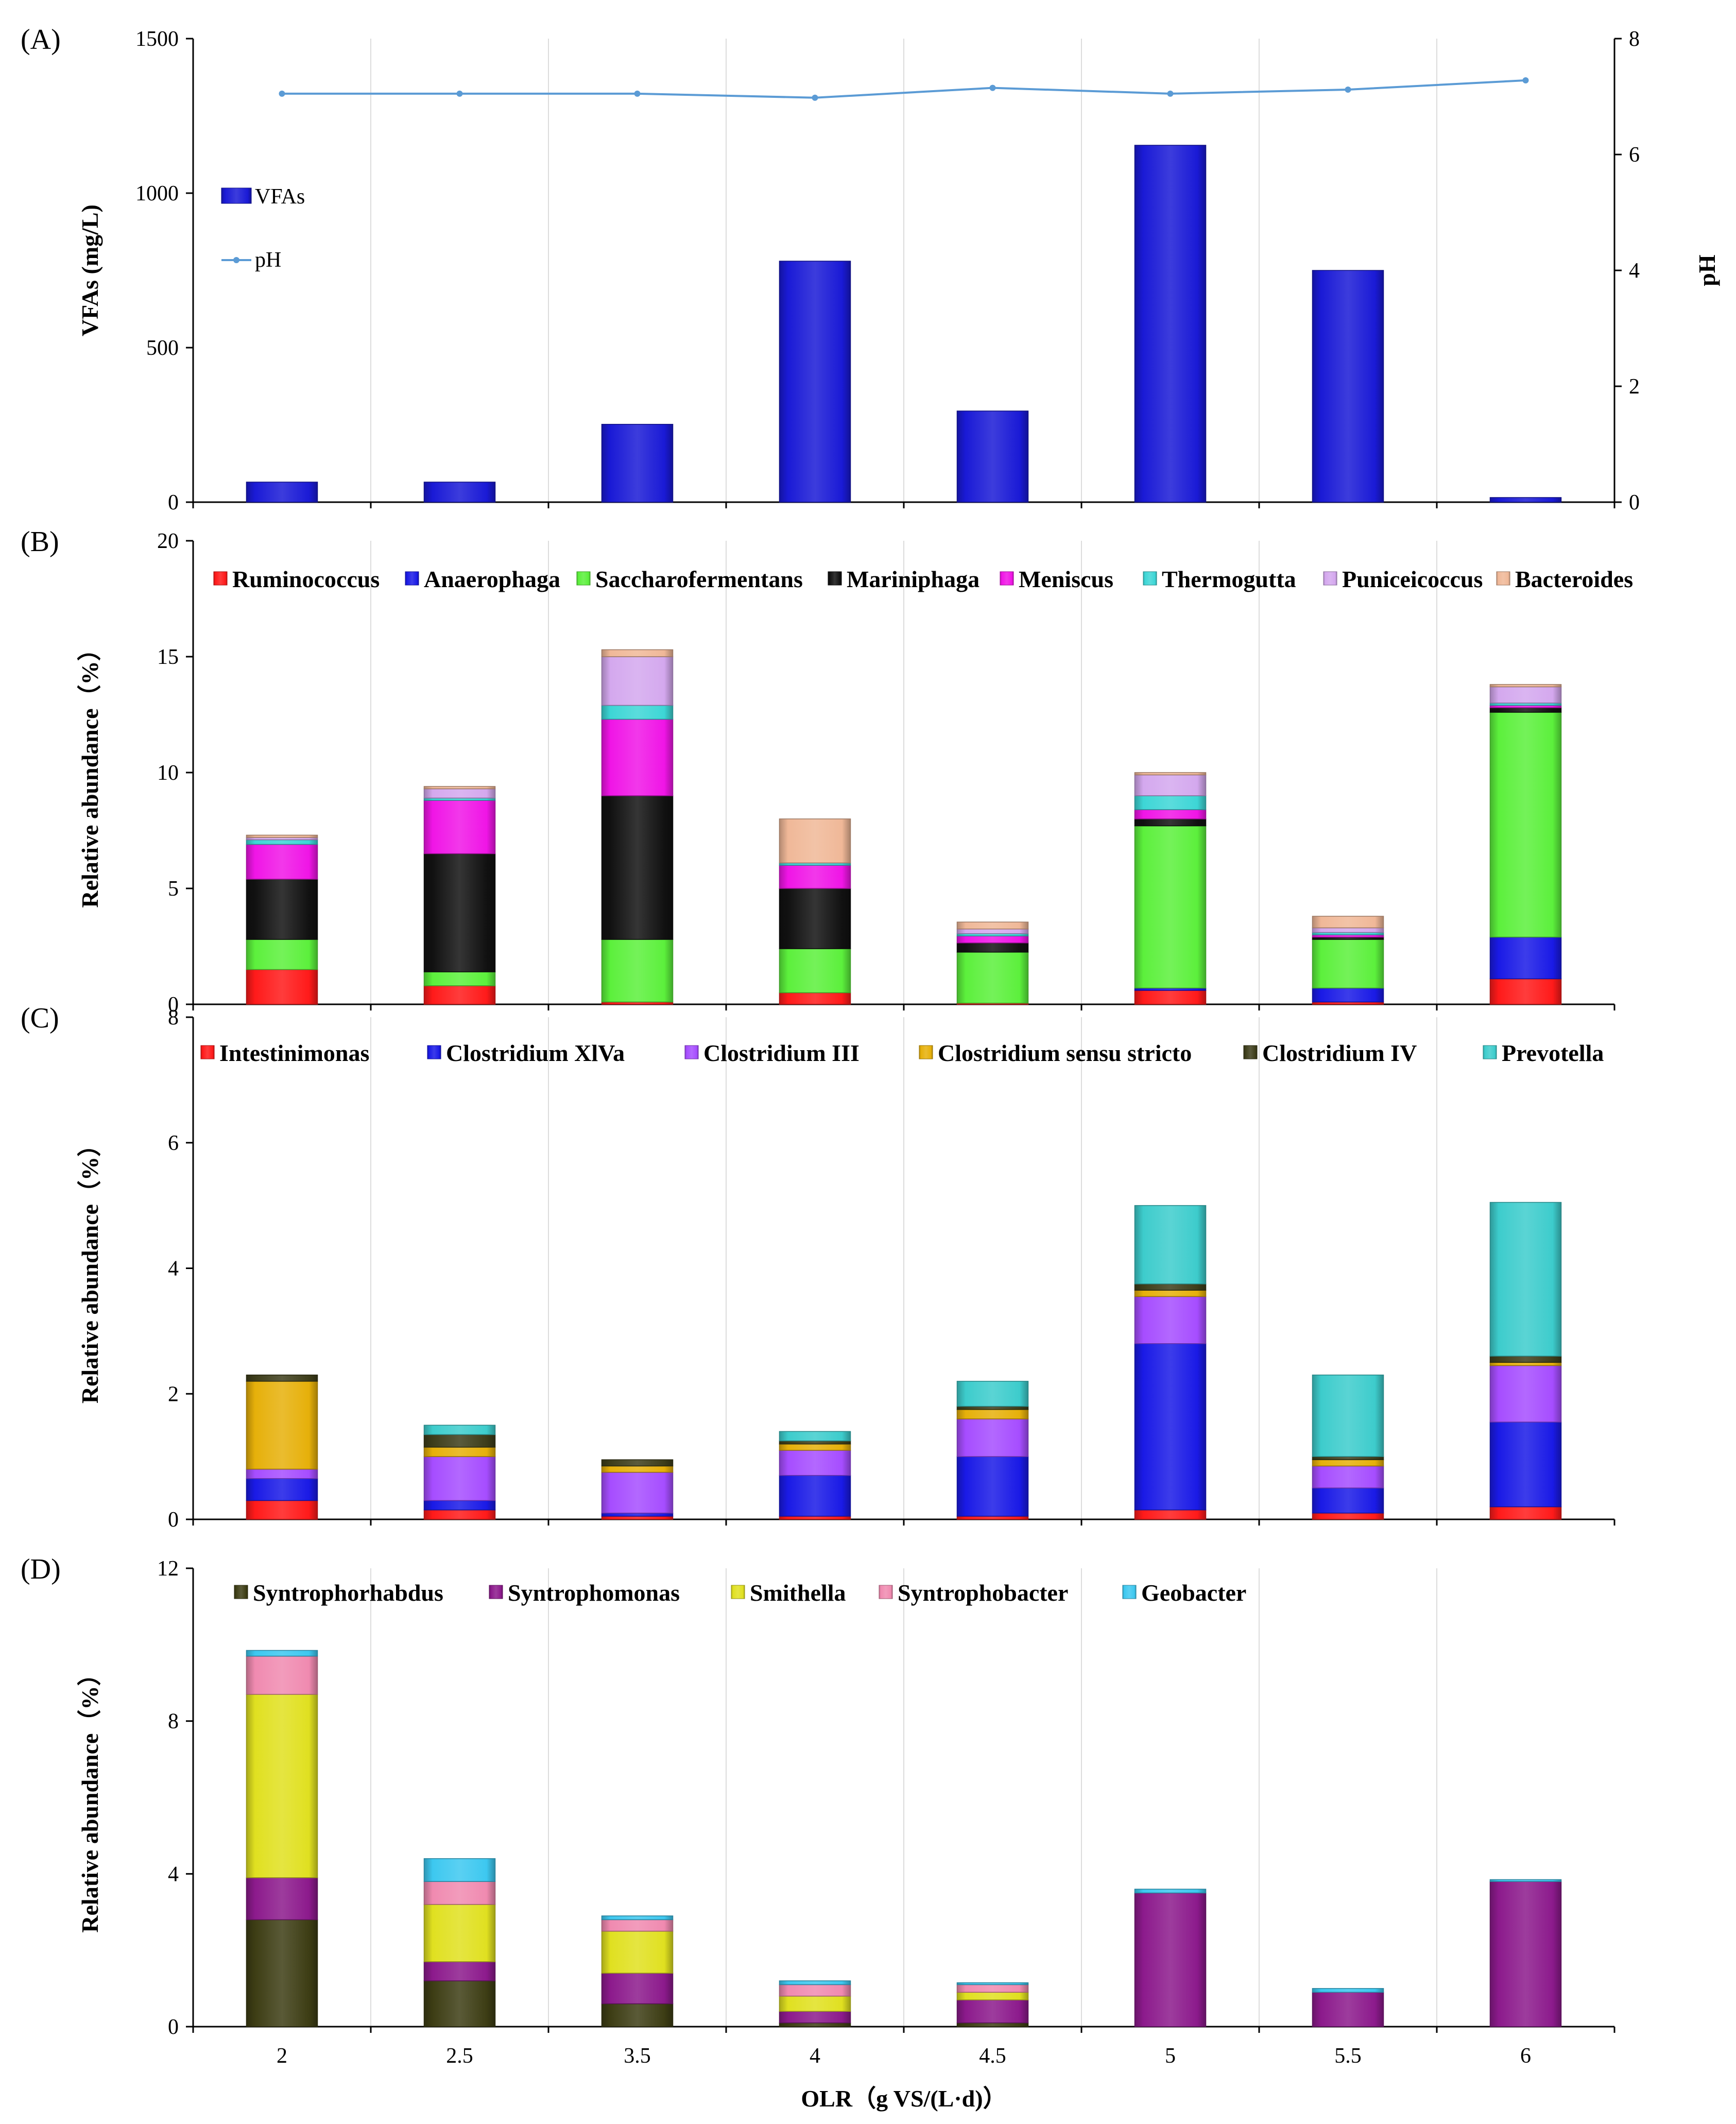  What do you see at coordinates (1171, 785) in the screenshot?
I see `bar-puniceicoccus` at bounding box center [1171, 785].